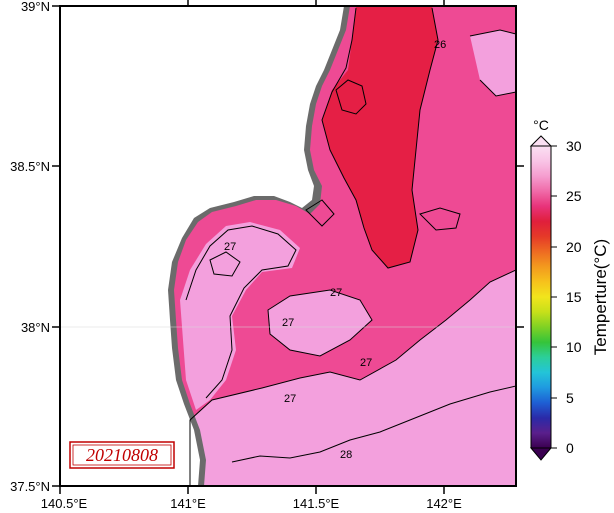 The width and height of the screenshot is (614, 513). Describe the element at coordinates (574, 146) in the screenshot. I see `colorbar-tick-label: 30` at that location.